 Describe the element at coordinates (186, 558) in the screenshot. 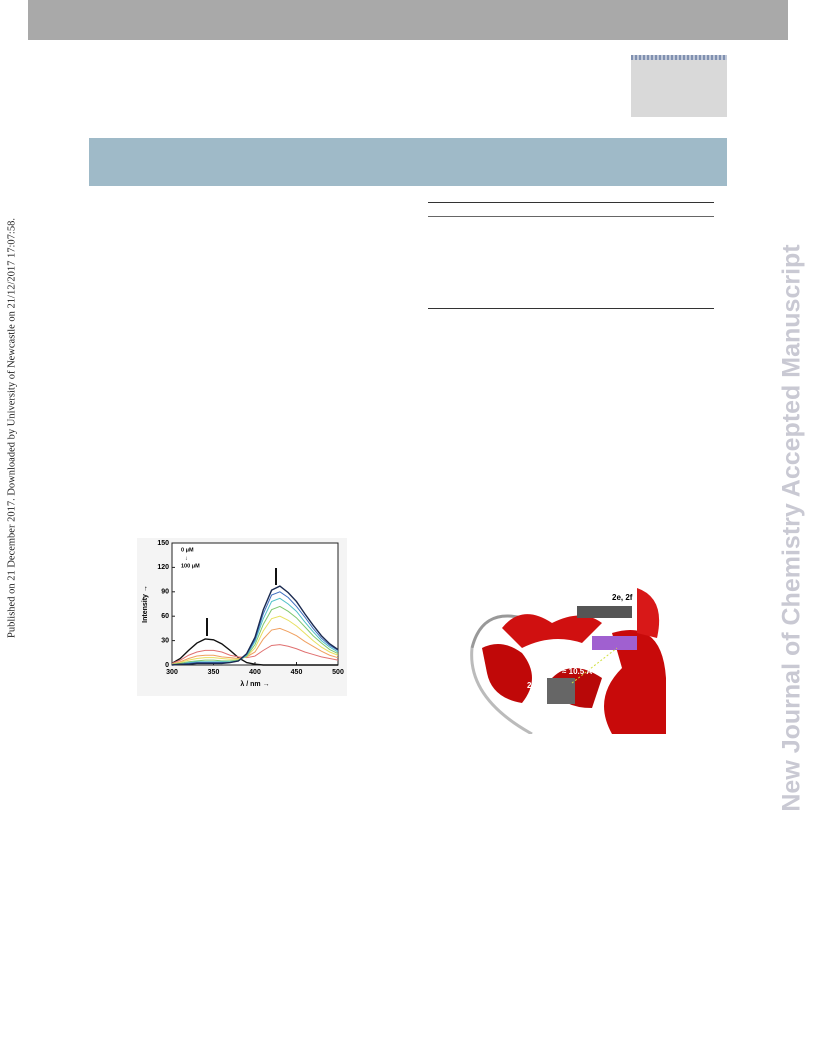

I see `annotation: ↓` at that location.